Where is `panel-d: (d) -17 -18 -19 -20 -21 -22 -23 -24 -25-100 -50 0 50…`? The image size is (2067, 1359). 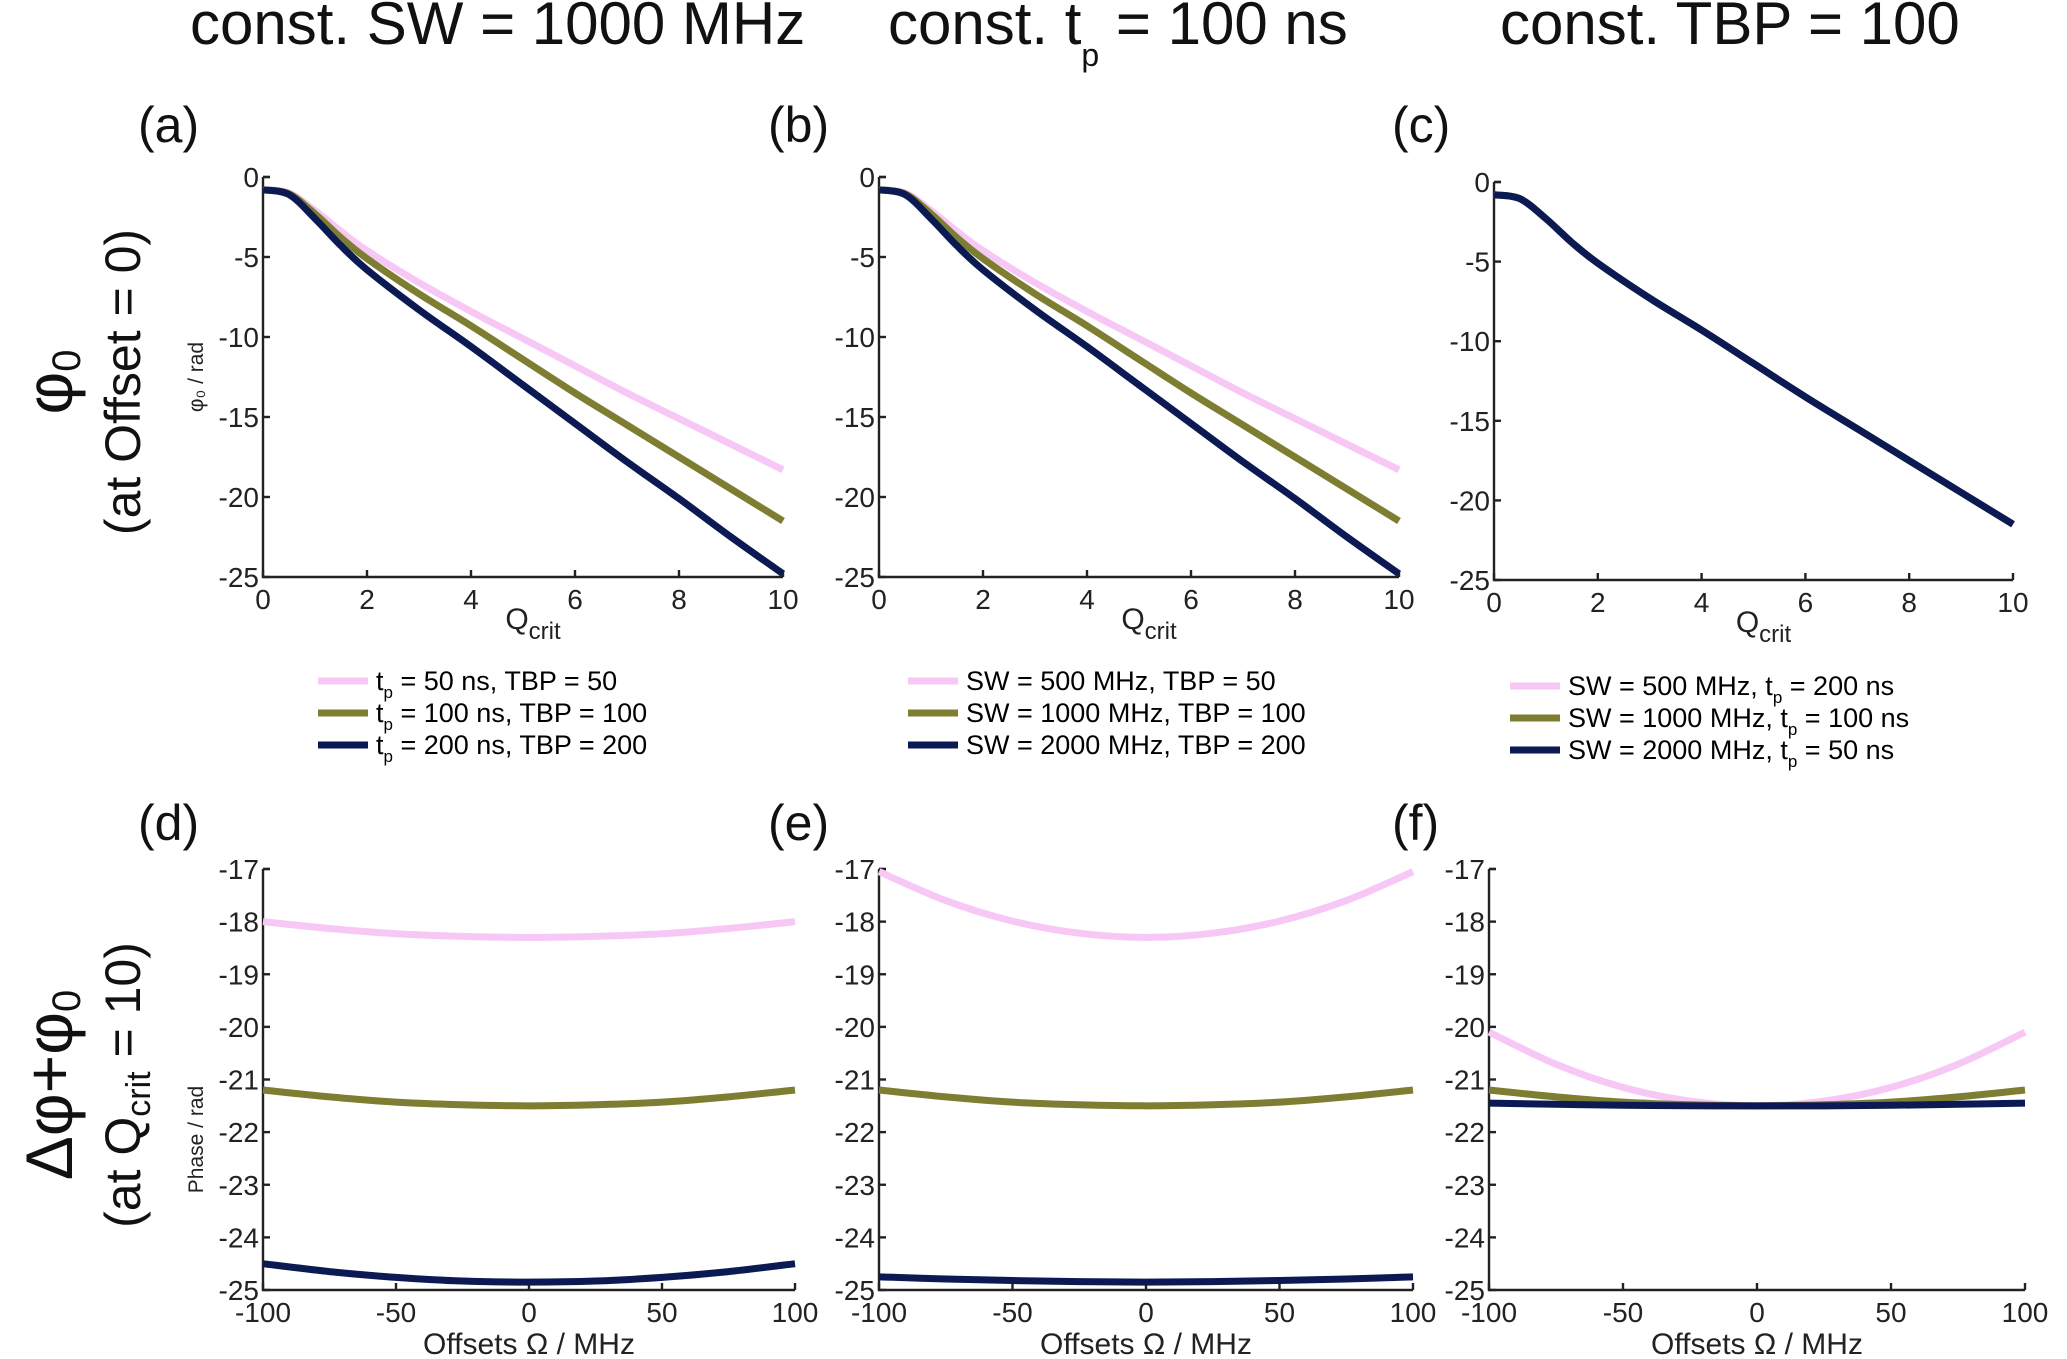 panel-d: (d) -17 -18 -19 -20 -21 -22 -23 -24 -25-100 -50 0 50… is located at coordinates (478, 1077).